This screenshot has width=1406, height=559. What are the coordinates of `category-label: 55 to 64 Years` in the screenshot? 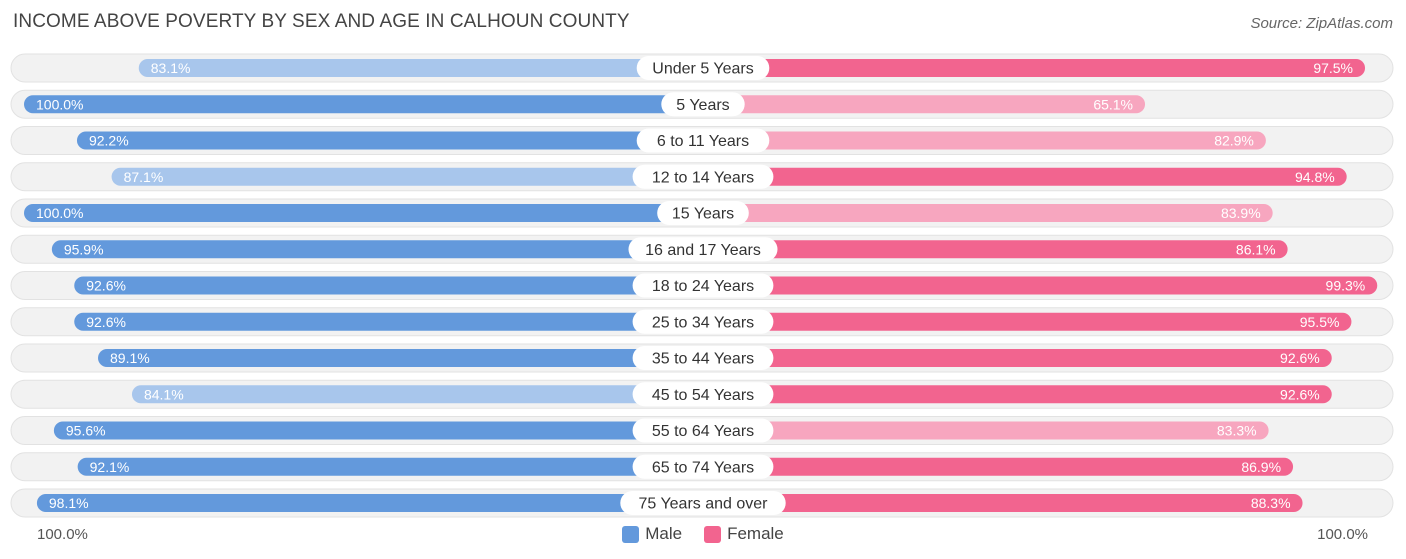 It's located at (703, 431).